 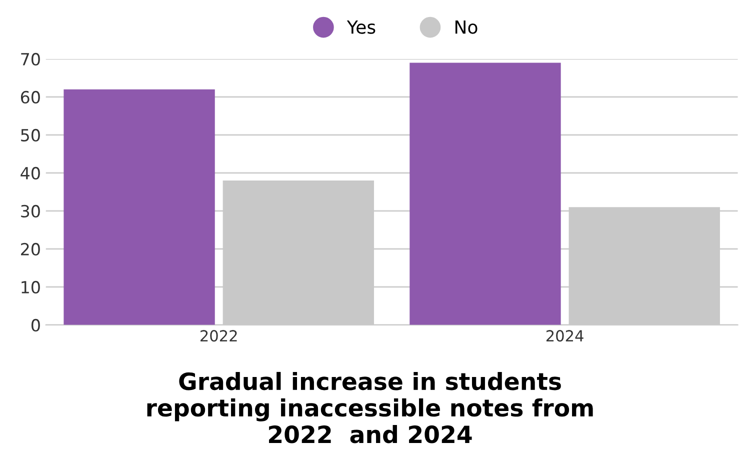 What do you see at coordinates (30, 173) in the screenshot?
I see `y-tick-label: 40` at bounding box center [30, 173].